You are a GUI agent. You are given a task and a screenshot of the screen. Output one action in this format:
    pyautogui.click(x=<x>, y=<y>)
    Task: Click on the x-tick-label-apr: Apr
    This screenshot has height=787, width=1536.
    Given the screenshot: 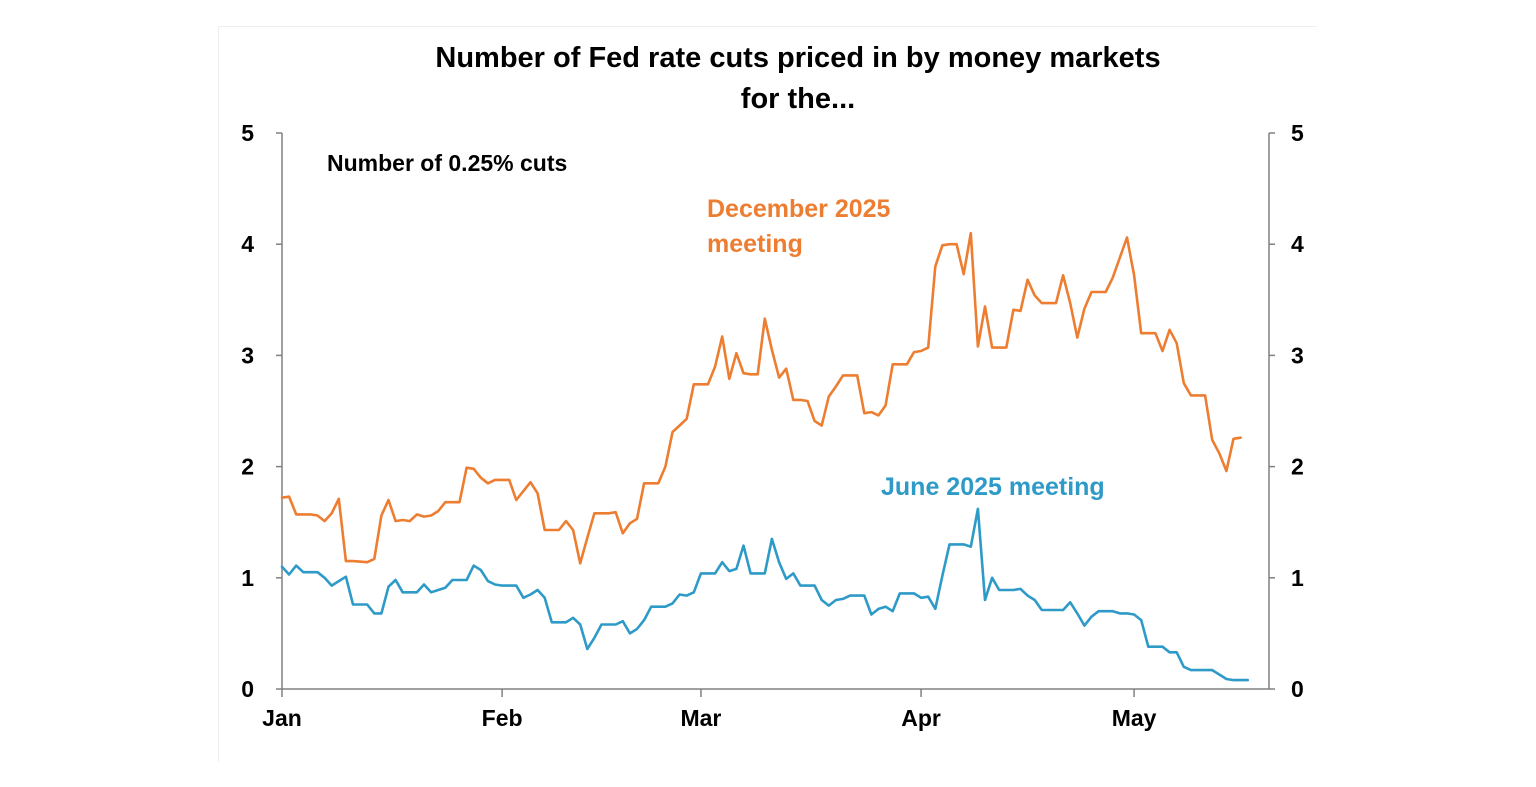 What is the action you would take?
    pyautogui.click(x=921, y=718)
    